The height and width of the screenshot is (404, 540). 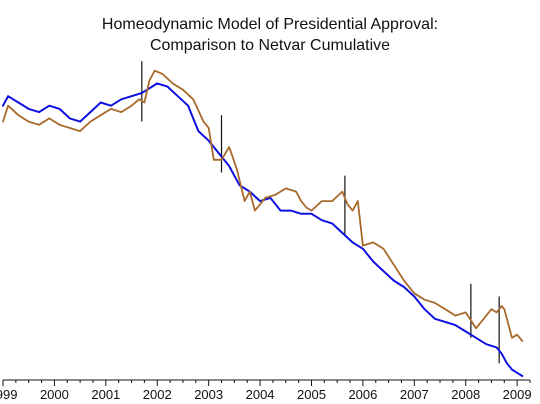 I want to click on x-tick-label: 2001, so click(x=105, y=394).